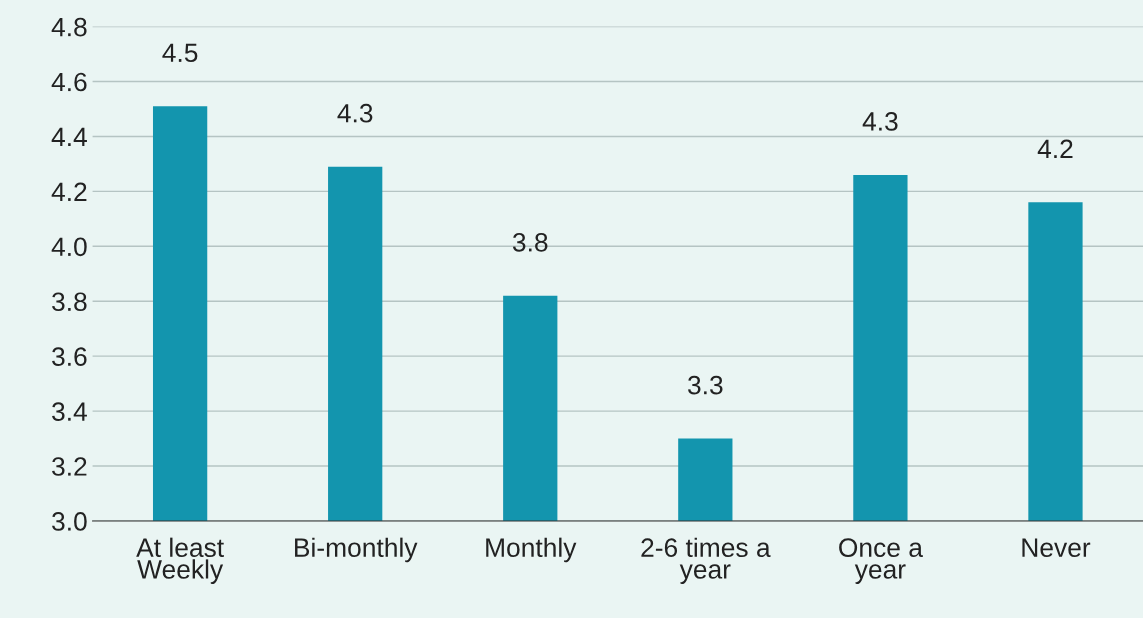 Image resolution: width=1143 pixels, height=618 pixels. Describe the element at coordinates (69, 521) in the screenshot. I see `text: 3.0` at that location.